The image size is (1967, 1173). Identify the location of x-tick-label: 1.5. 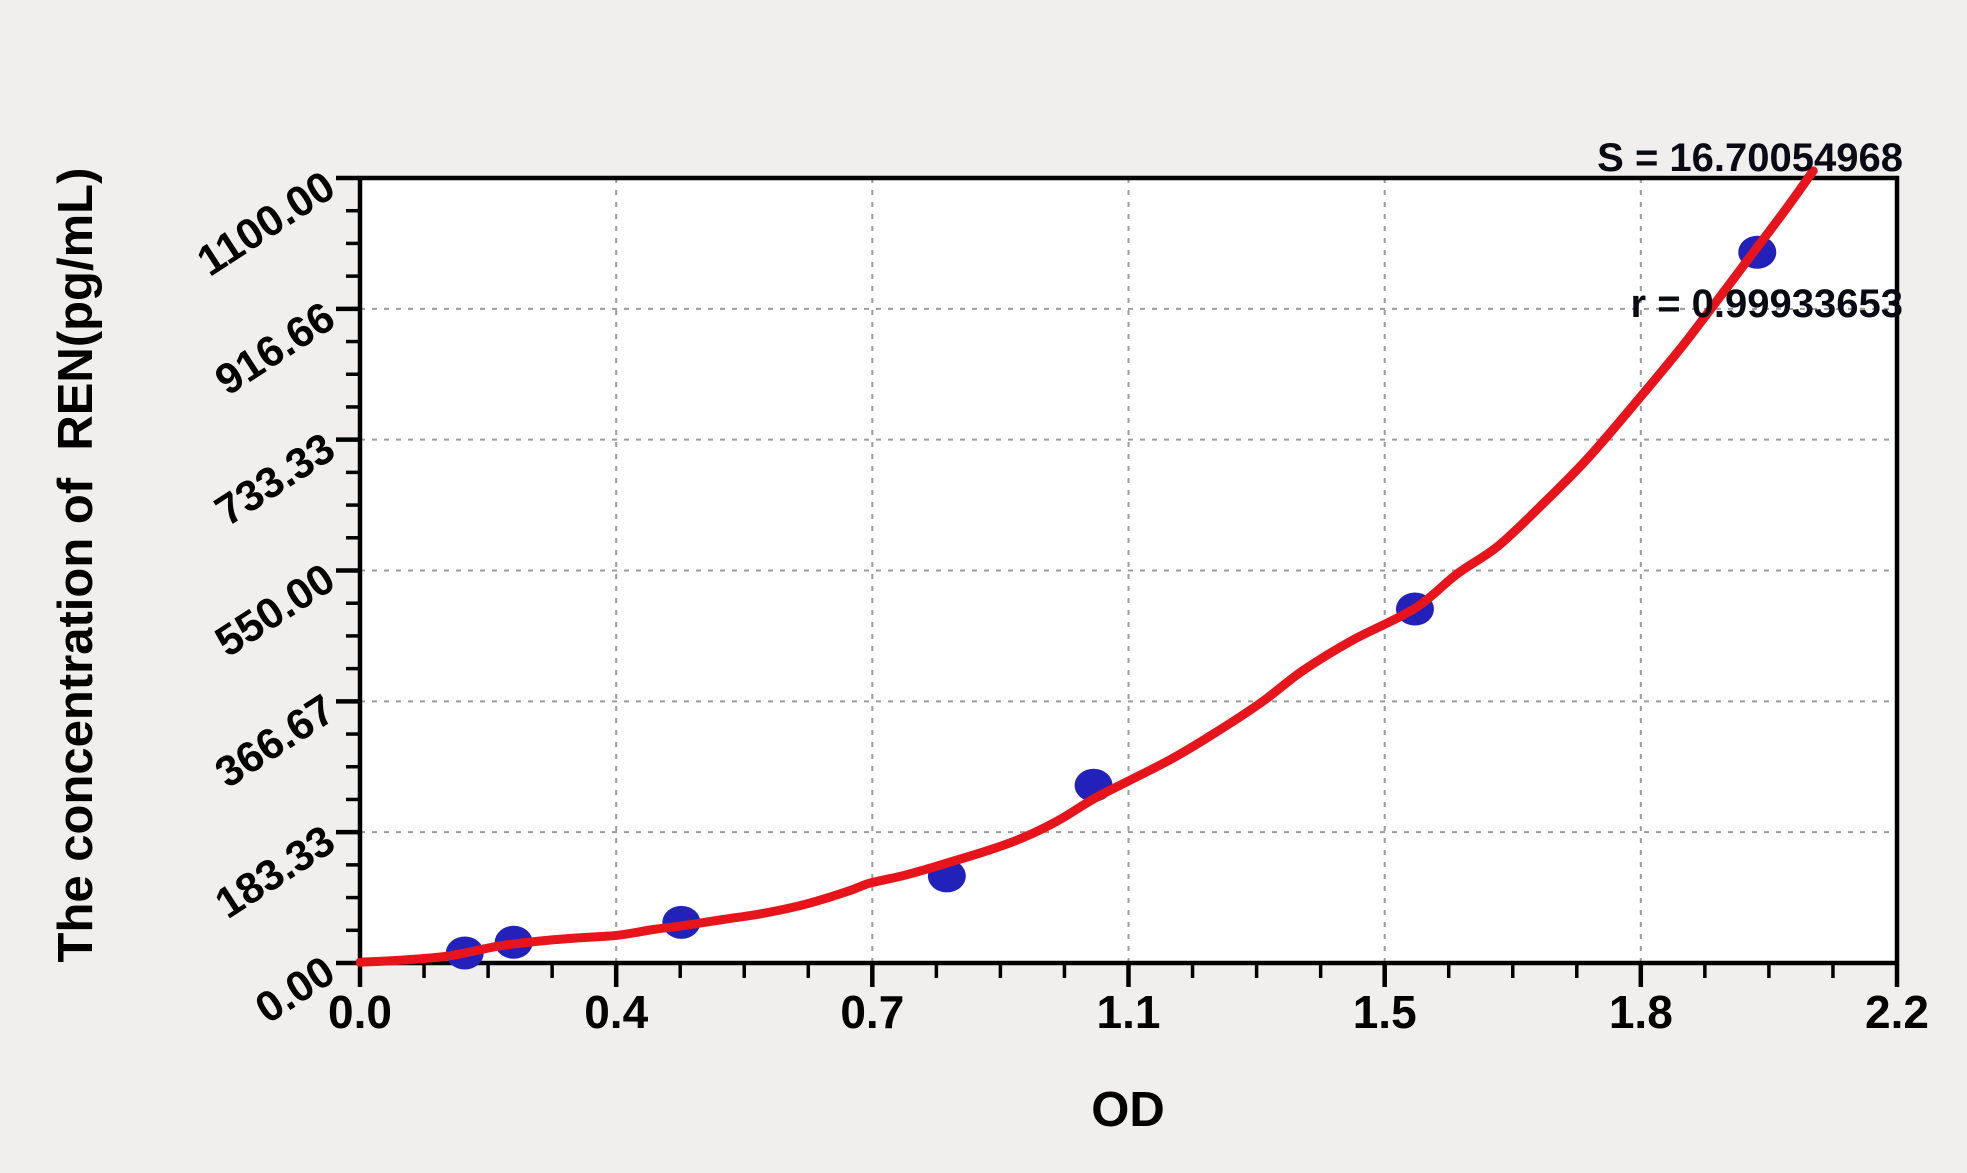
(1385, 1012).